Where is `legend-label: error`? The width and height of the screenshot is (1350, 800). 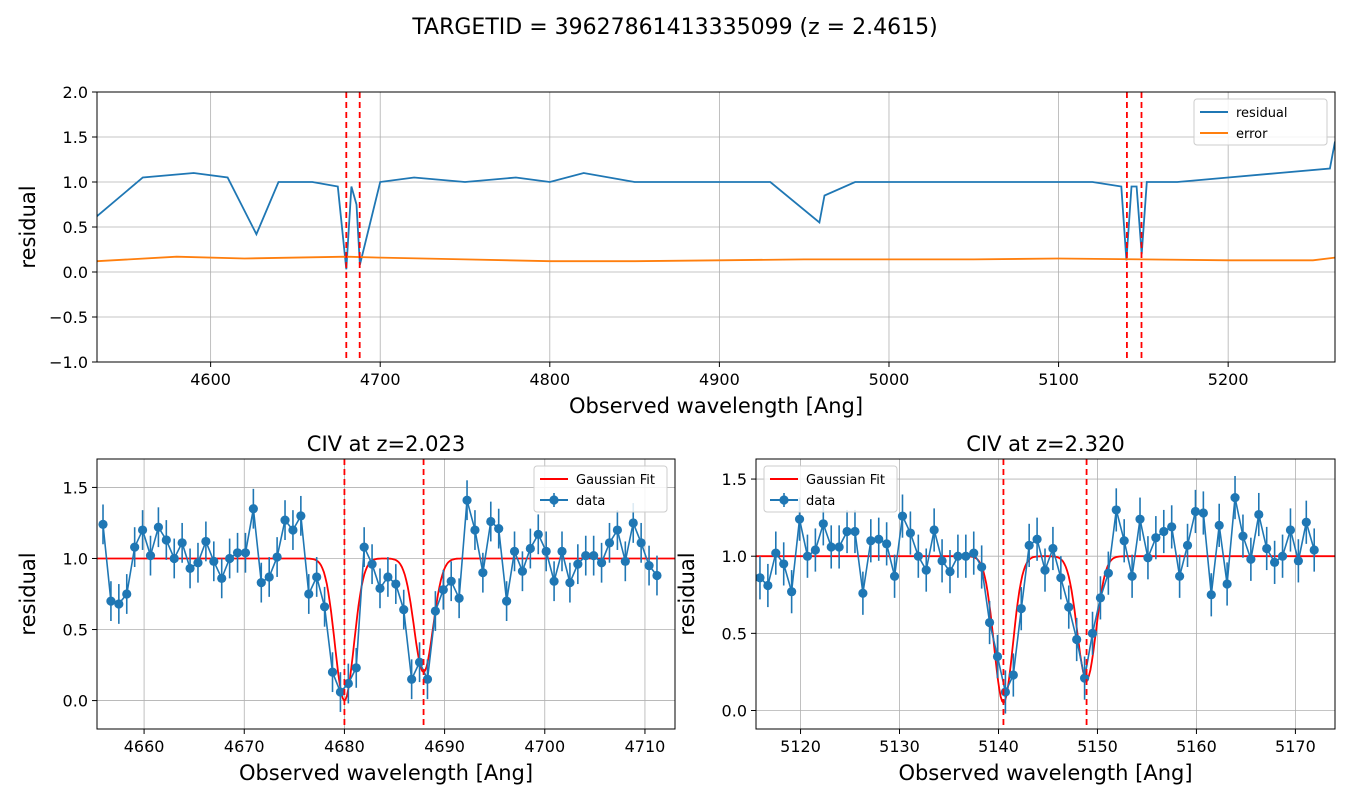 legend-label: error is located at coordinates (1252, 134).